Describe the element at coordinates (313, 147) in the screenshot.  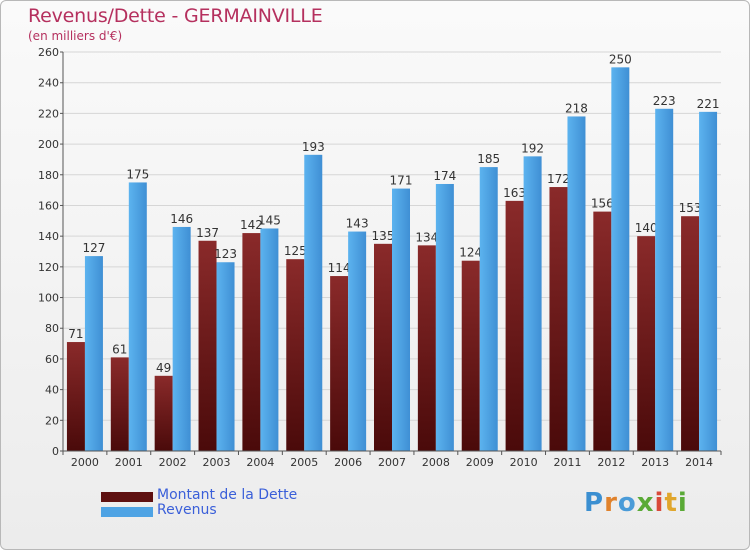
I see `data-label-revenus: 193` at that location.